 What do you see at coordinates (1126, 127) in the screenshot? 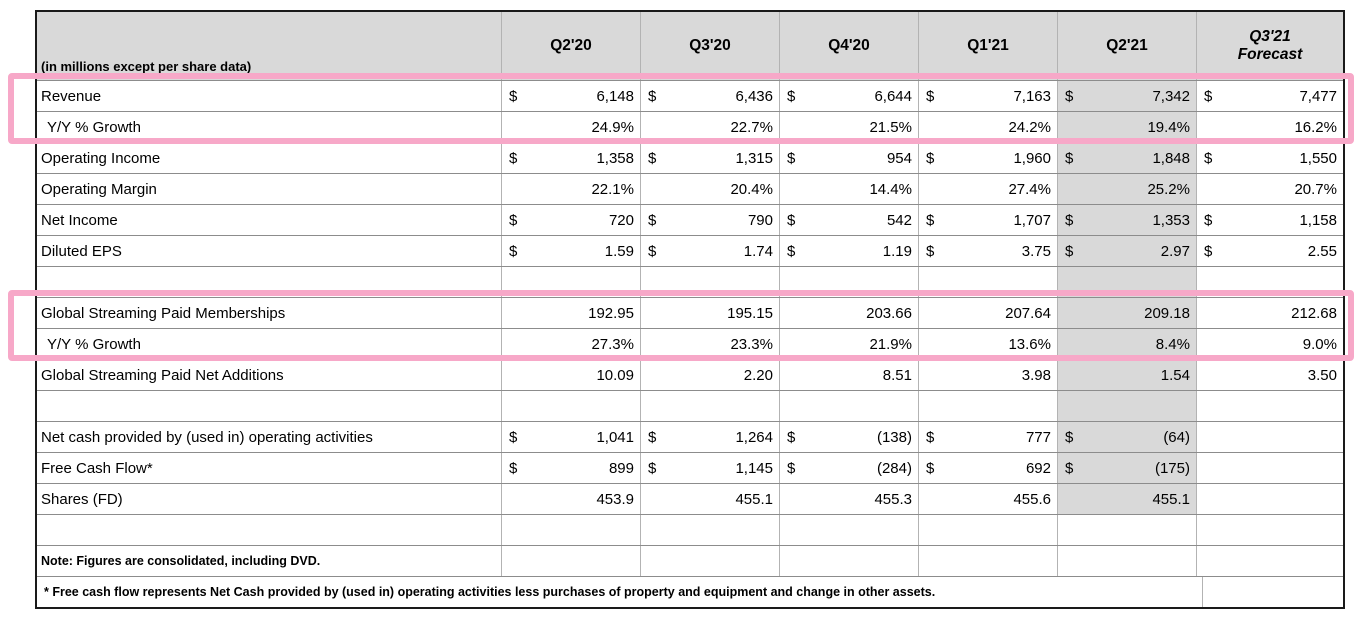
I see `revenue-yoy-growth-q2-21: 19.4%` at bounding box center [1126, 127].